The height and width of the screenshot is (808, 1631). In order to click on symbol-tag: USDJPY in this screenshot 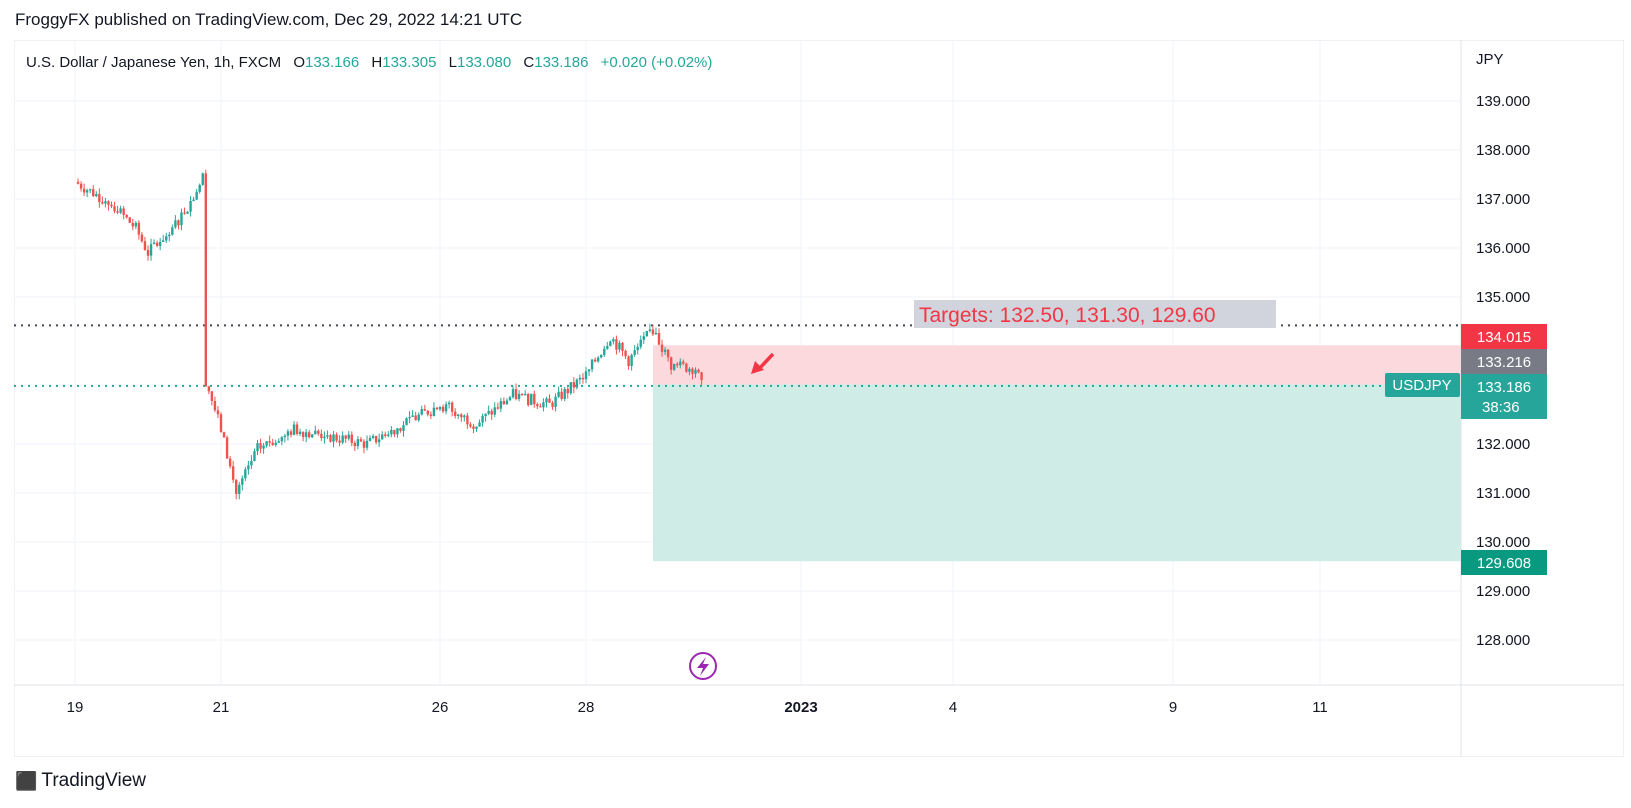, I will do `click(1421, 385)`.